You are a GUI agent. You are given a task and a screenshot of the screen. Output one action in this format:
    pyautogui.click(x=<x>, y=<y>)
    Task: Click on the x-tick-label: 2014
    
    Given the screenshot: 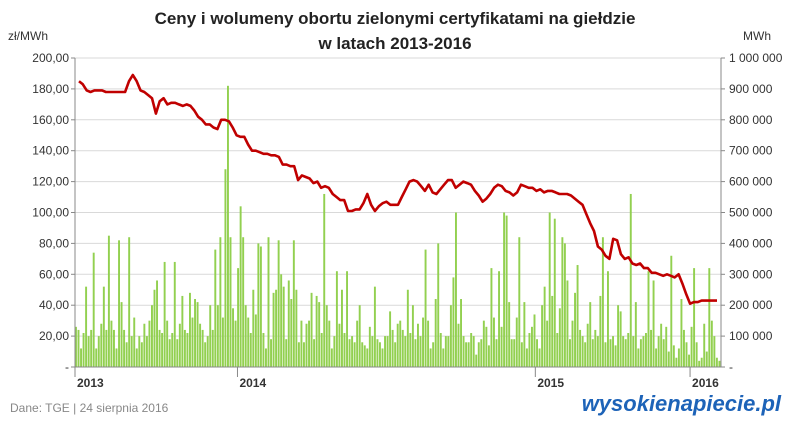 What is the action you would take?
    pyautogui.click(x=252, y=383)
    